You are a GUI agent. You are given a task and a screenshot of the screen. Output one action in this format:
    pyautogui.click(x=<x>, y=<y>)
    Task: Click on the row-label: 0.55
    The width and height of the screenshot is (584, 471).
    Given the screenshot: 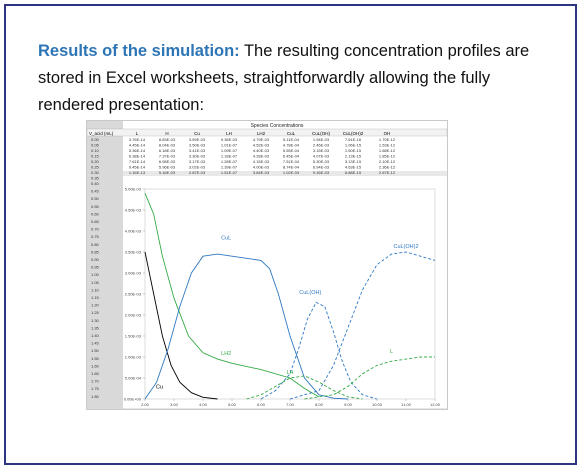 What is the action you would take?
    pyautogui.click(x=95, y=206)
    